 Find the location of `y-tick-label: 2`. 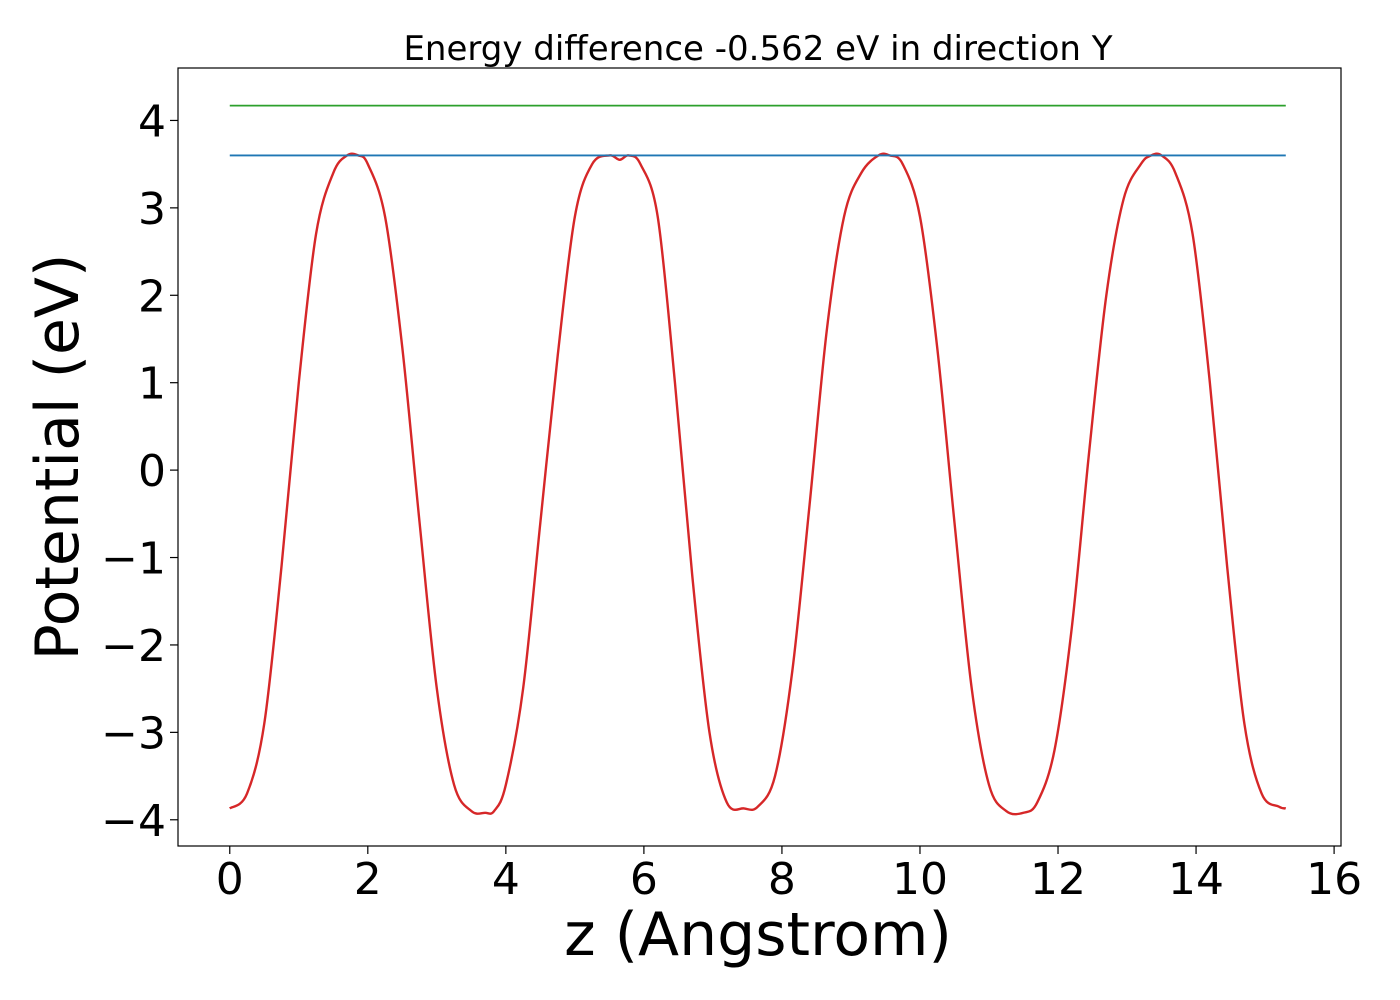

y-tick-label: 2 is located at coordinates (152, 296).